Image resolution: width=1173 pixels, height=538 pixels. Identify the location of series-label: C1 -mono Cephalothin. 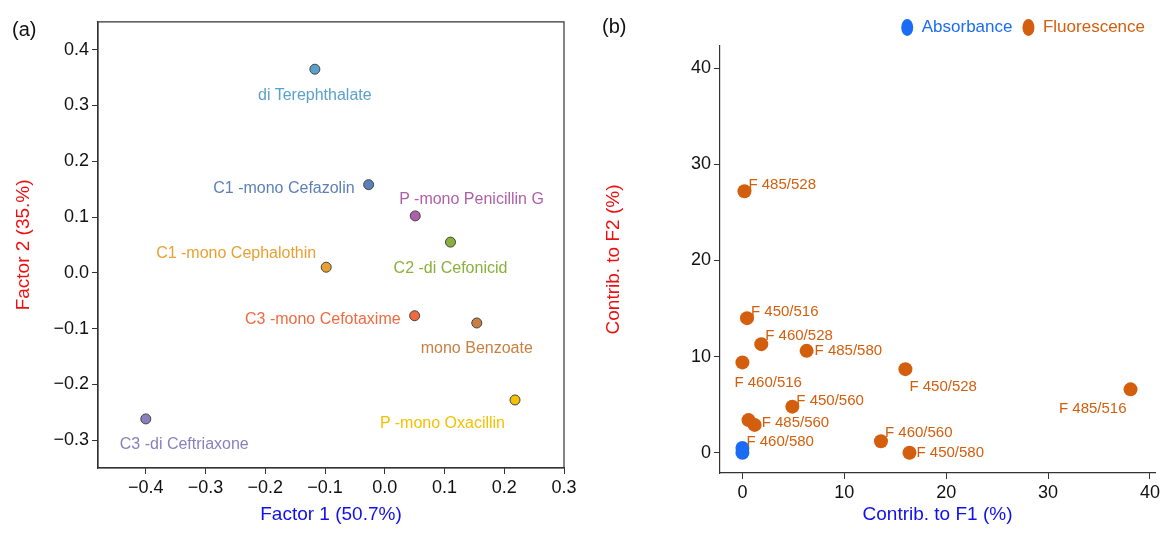
(236, 252).